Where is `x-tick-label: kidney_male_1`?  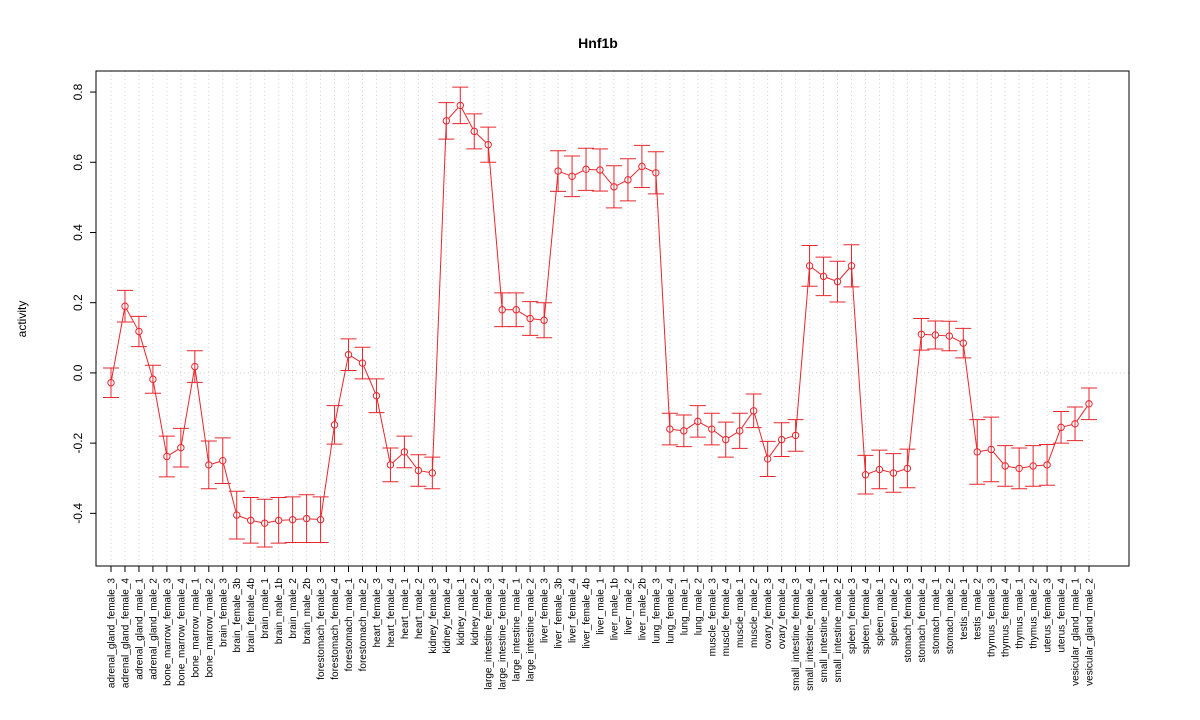 x-tick-label: kidney_male_1 is located at coordinates (461, 612).